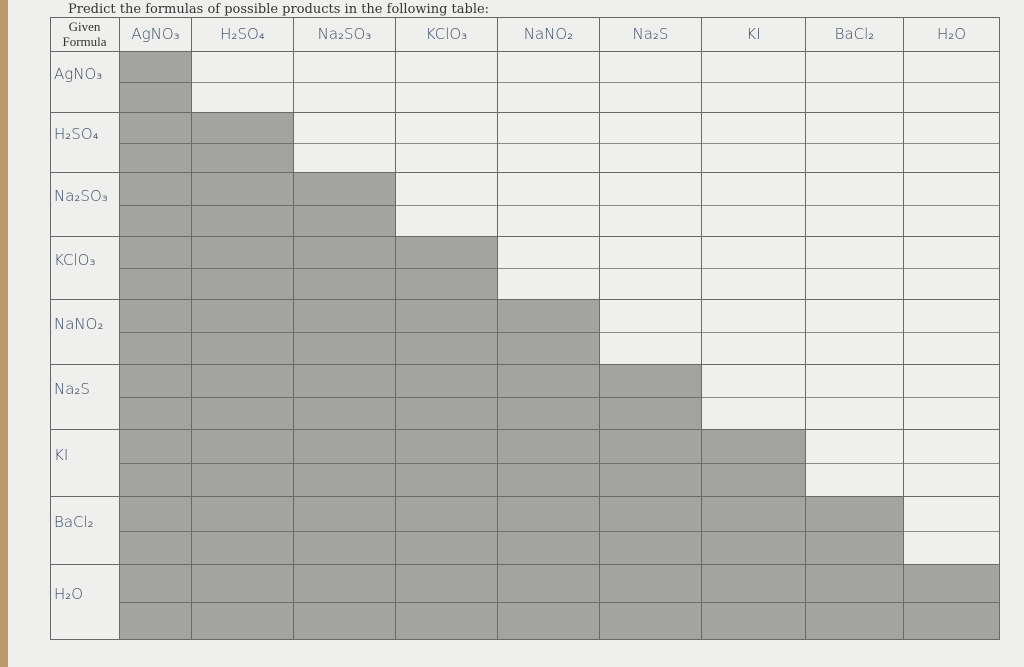 The width and height of the screenshot is (1024, 667). Describe the element at coordinates (156, 34) in the screenshot. I see `column-header: AgNO₃` at that location.